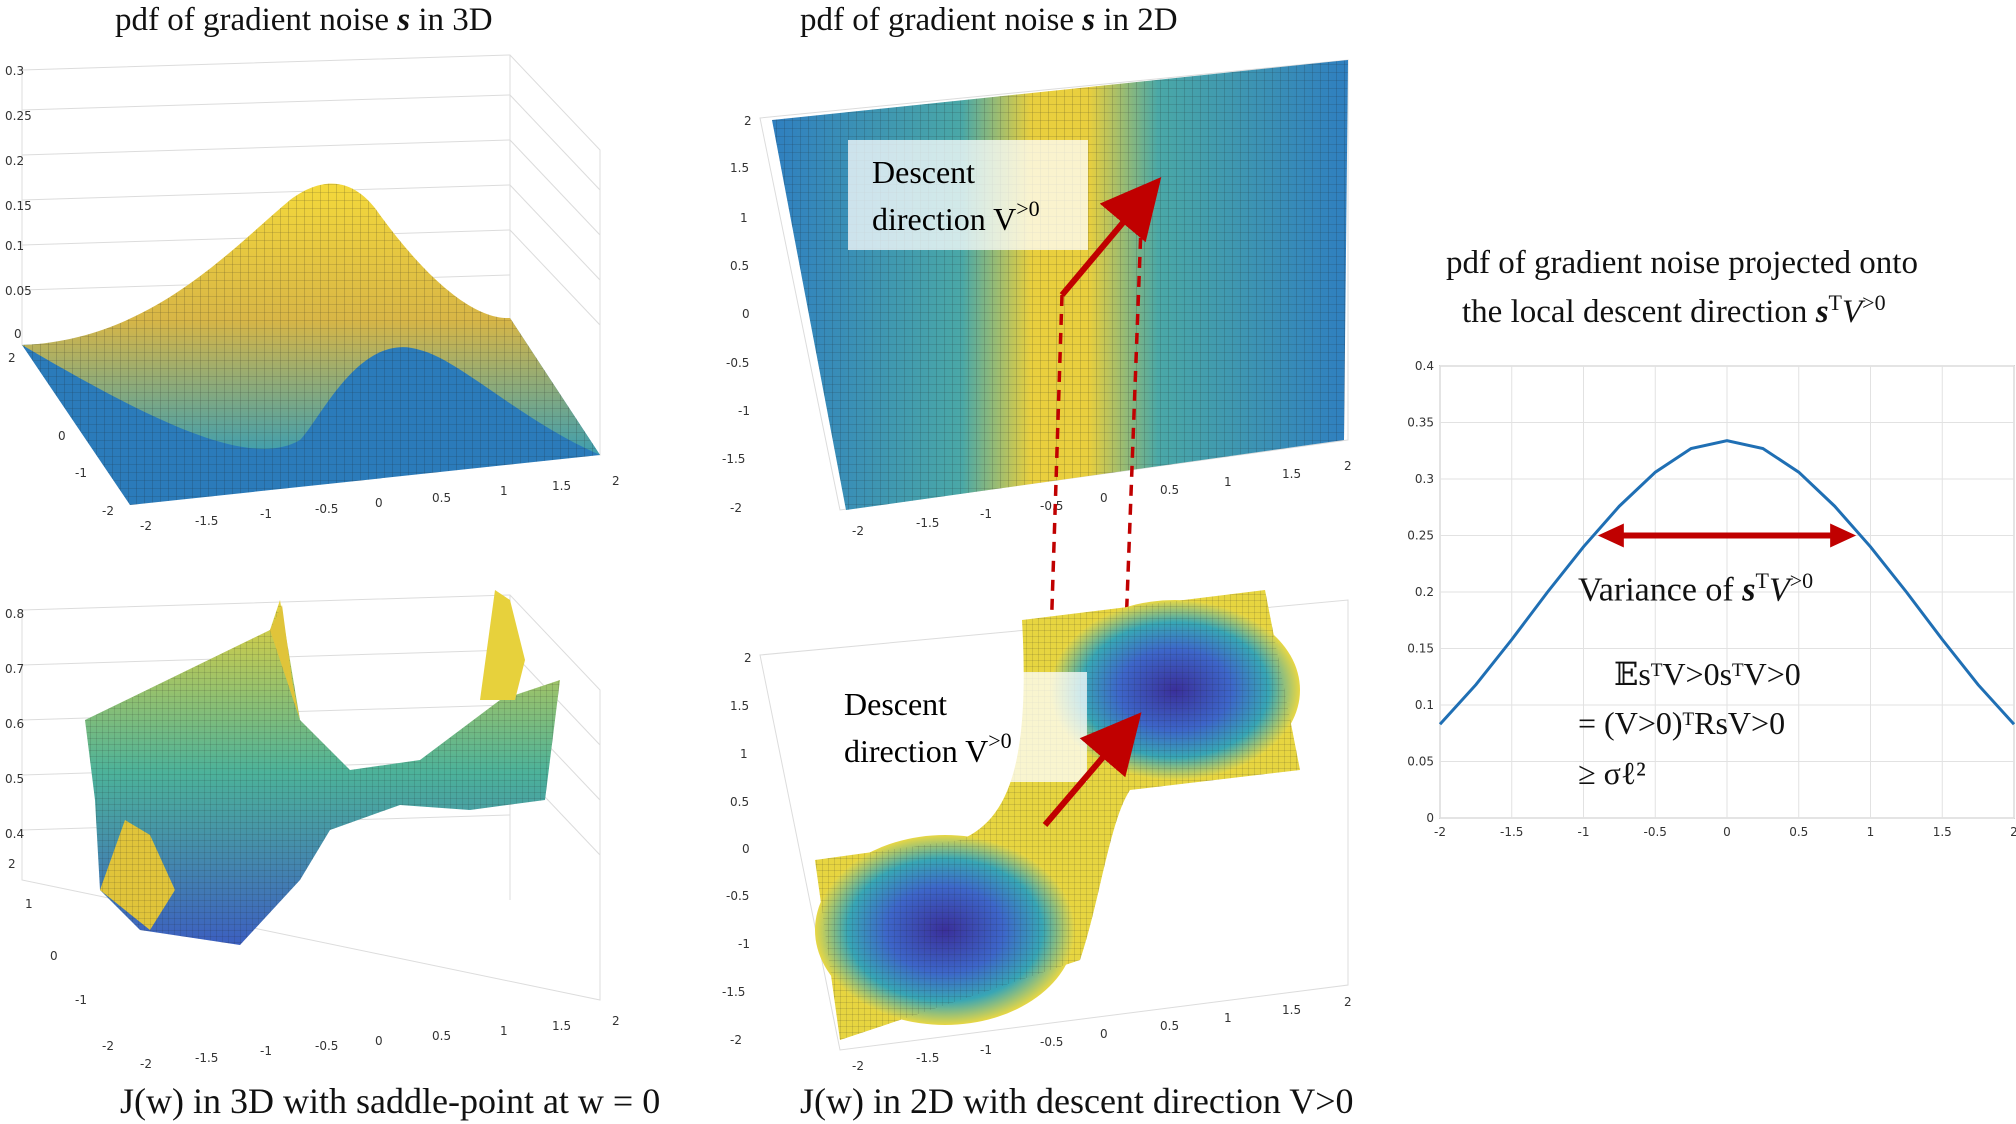  What do you see at coordinates (895, 704) in the screenshot?
I see `descent-label-bottom-line1: Descent` at bounding box center [895, 704].